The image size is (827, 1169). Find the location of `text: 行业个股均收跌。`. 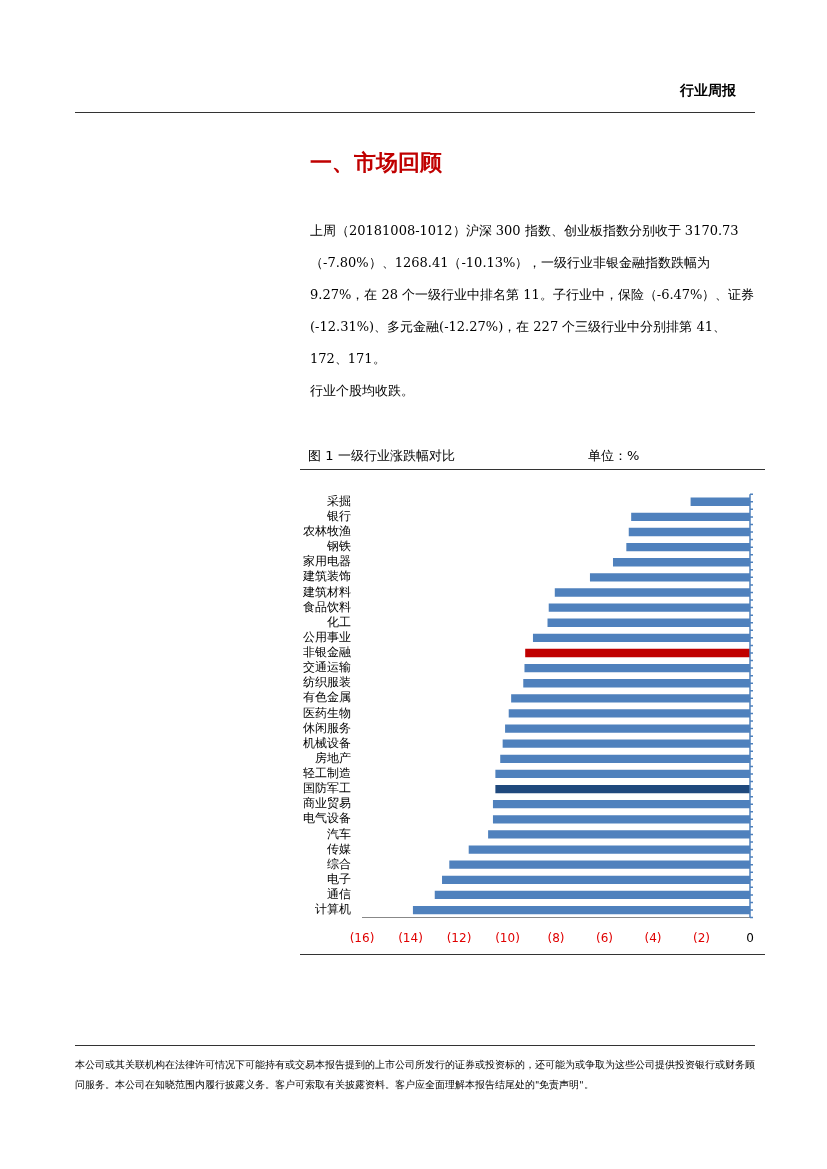

text: 行业个股均收跌。 is located at coordinates (362, 391).